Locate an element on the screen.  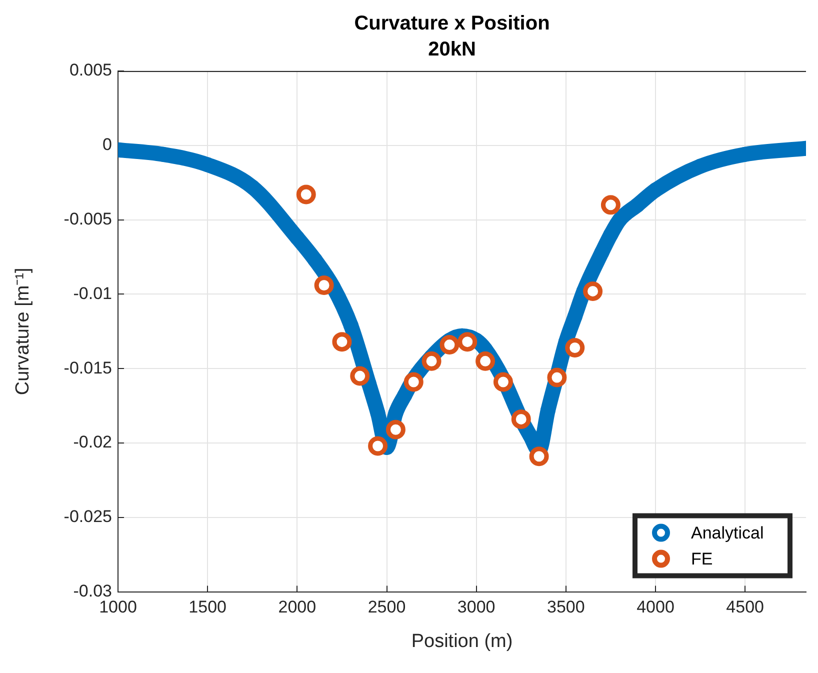
x-tick-label: 3500 is located at coordinates (566, 607).